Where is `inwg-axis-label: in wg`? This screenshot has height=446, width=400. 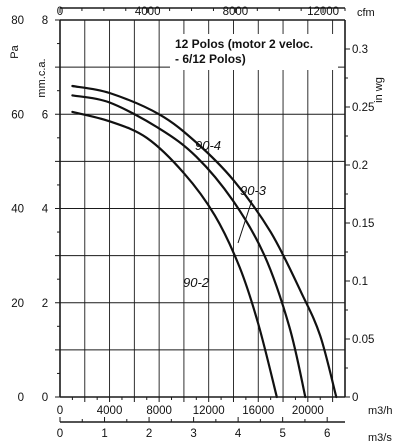
inwg-axis-label: in wg is located at coordinates (379, 90).